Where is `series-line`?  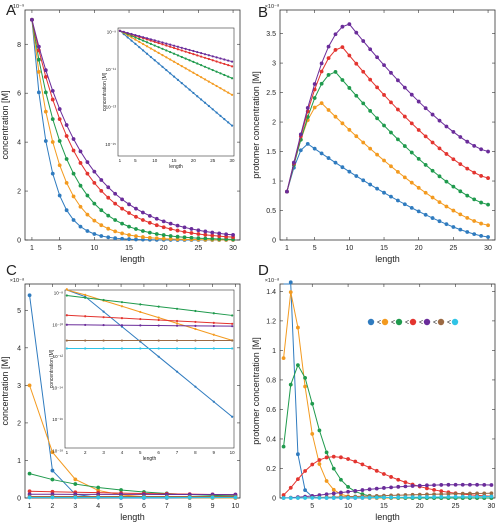 series-line is located at coordinates (149, 305).